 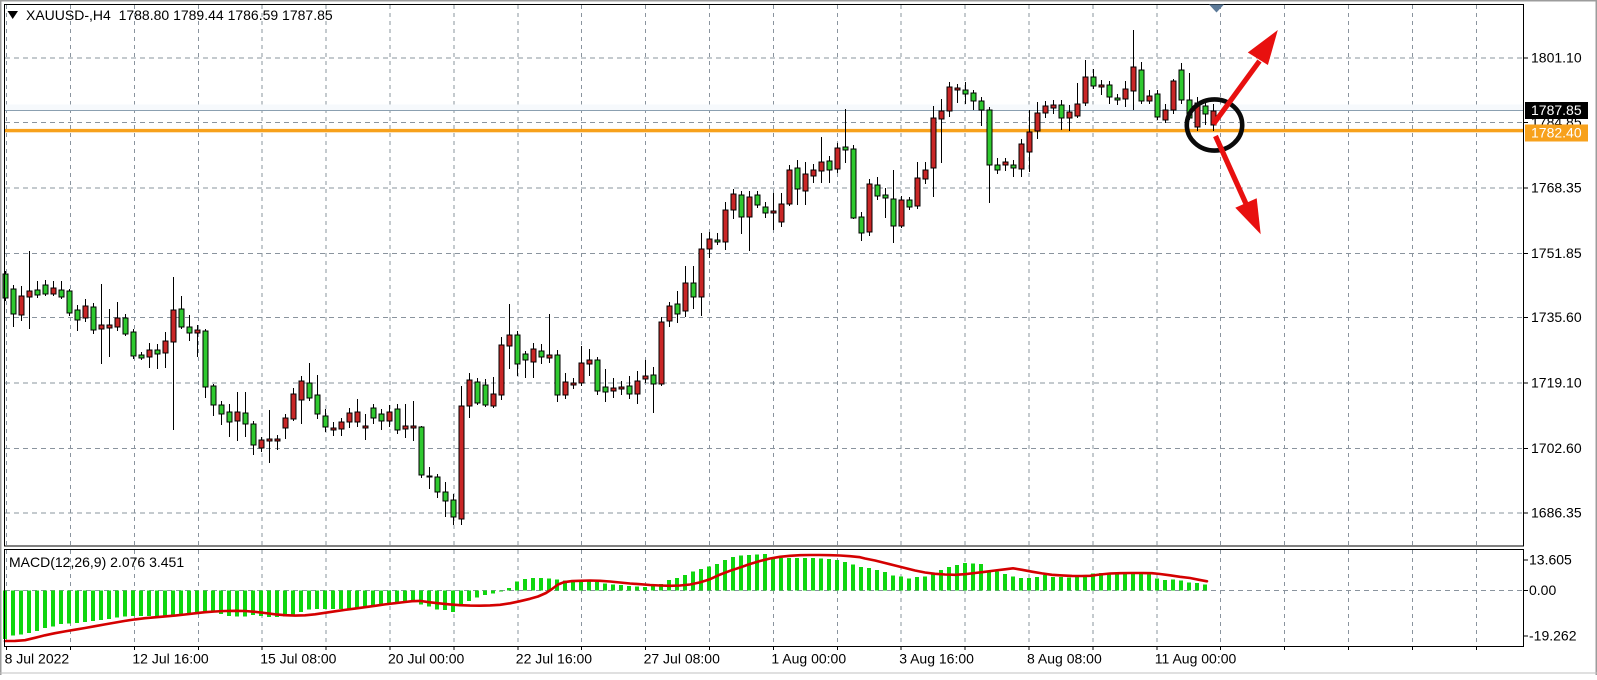 What do you see at coordinates (1553, 636) in the screenshot?
I see `svg-text: -19.262` at bounding box center [1553, 636].